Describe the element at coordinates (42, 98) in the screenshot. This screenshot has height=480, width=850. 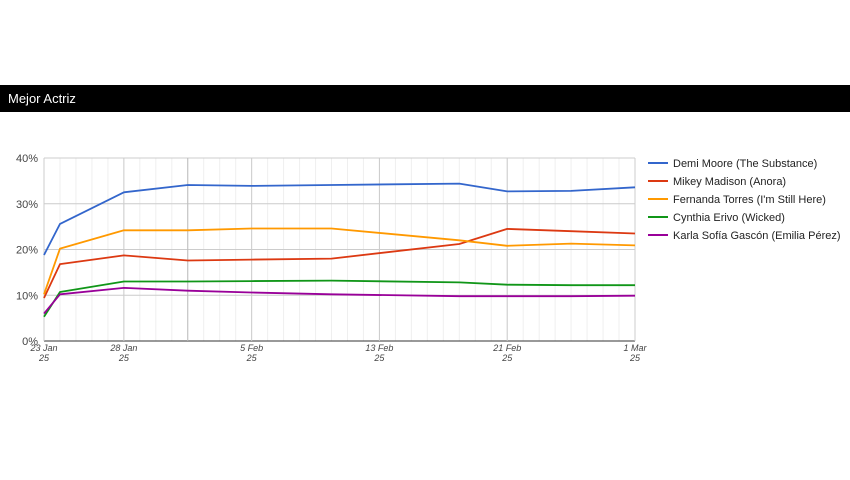
I see `chart-title: Mejor Actriz` at that location.